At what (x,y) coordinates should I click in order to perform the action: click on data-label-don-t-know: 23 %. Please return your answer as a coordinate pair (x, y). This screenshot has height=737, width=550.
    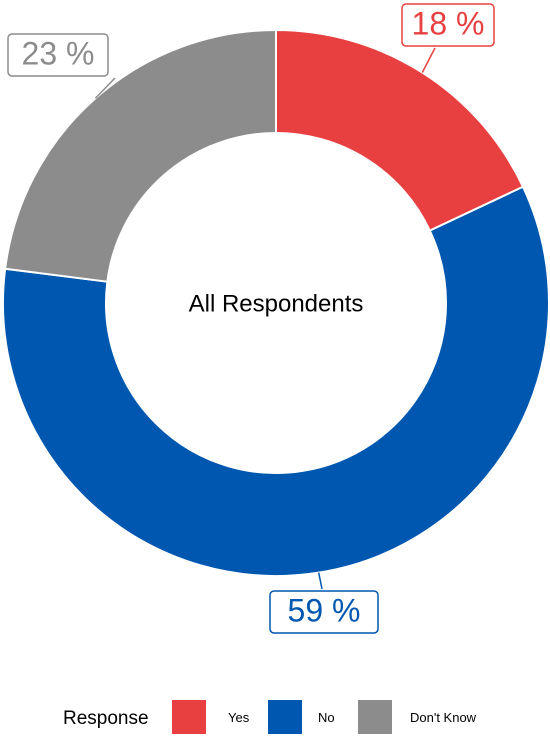
    Looking at the image, I should click on (58, 55).